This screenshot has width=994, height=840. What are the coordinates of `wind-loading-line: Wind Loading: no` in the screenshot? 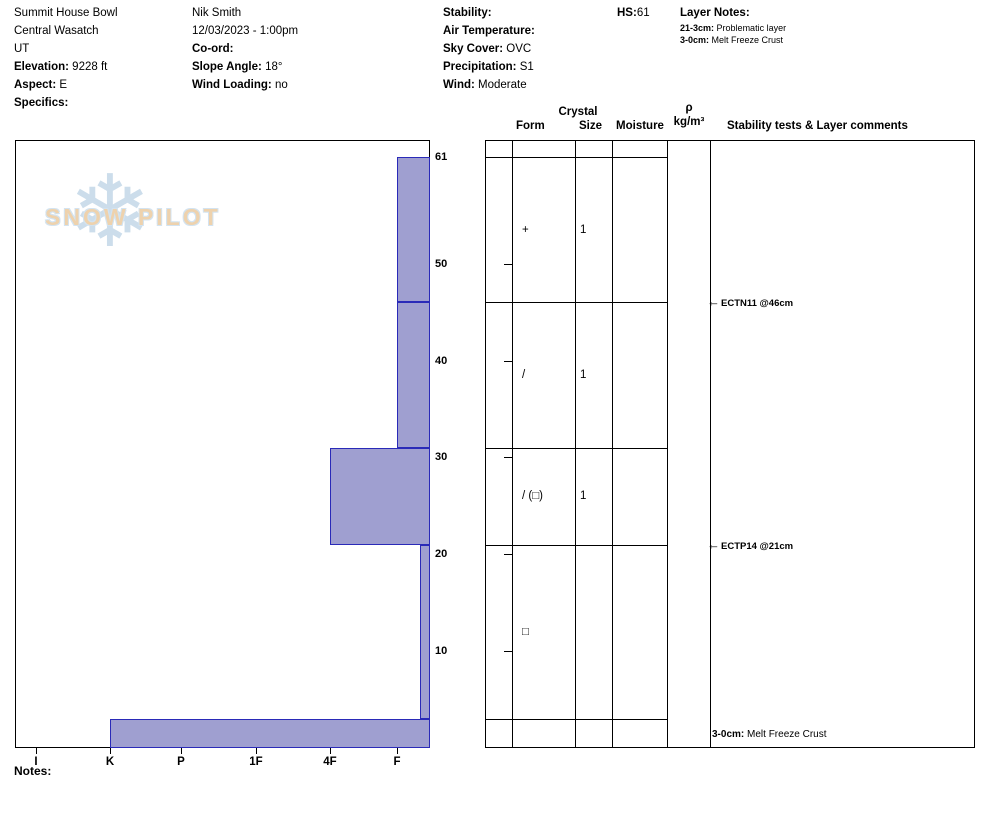 It's located at (245, 85).